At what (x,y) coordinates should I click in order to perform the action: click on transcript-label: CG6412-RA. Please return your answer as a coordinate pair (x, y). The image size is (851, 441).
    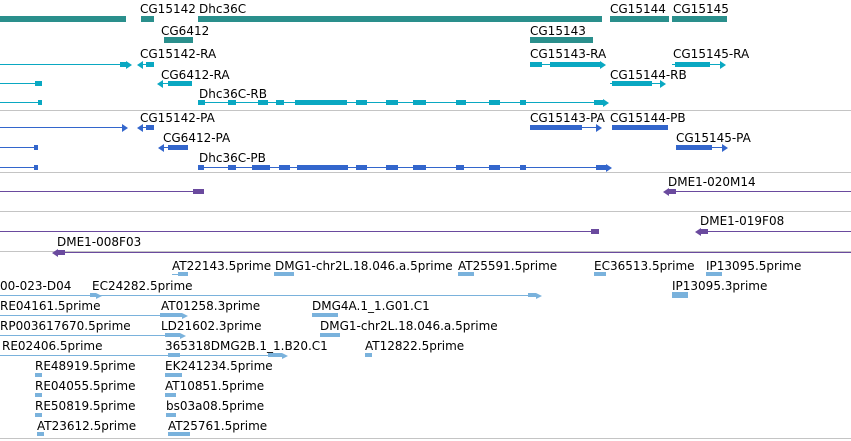
    Looking at the image, I should click on (195, 75).